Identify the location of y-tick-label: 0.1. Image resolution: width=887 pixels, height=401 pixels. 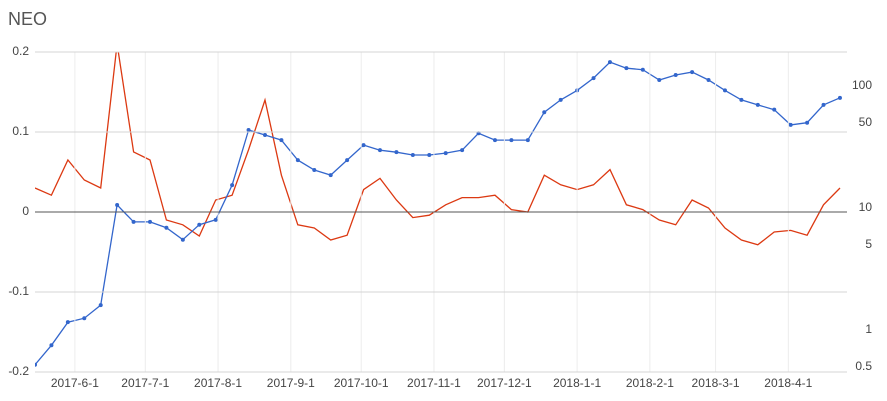
(20, 131).